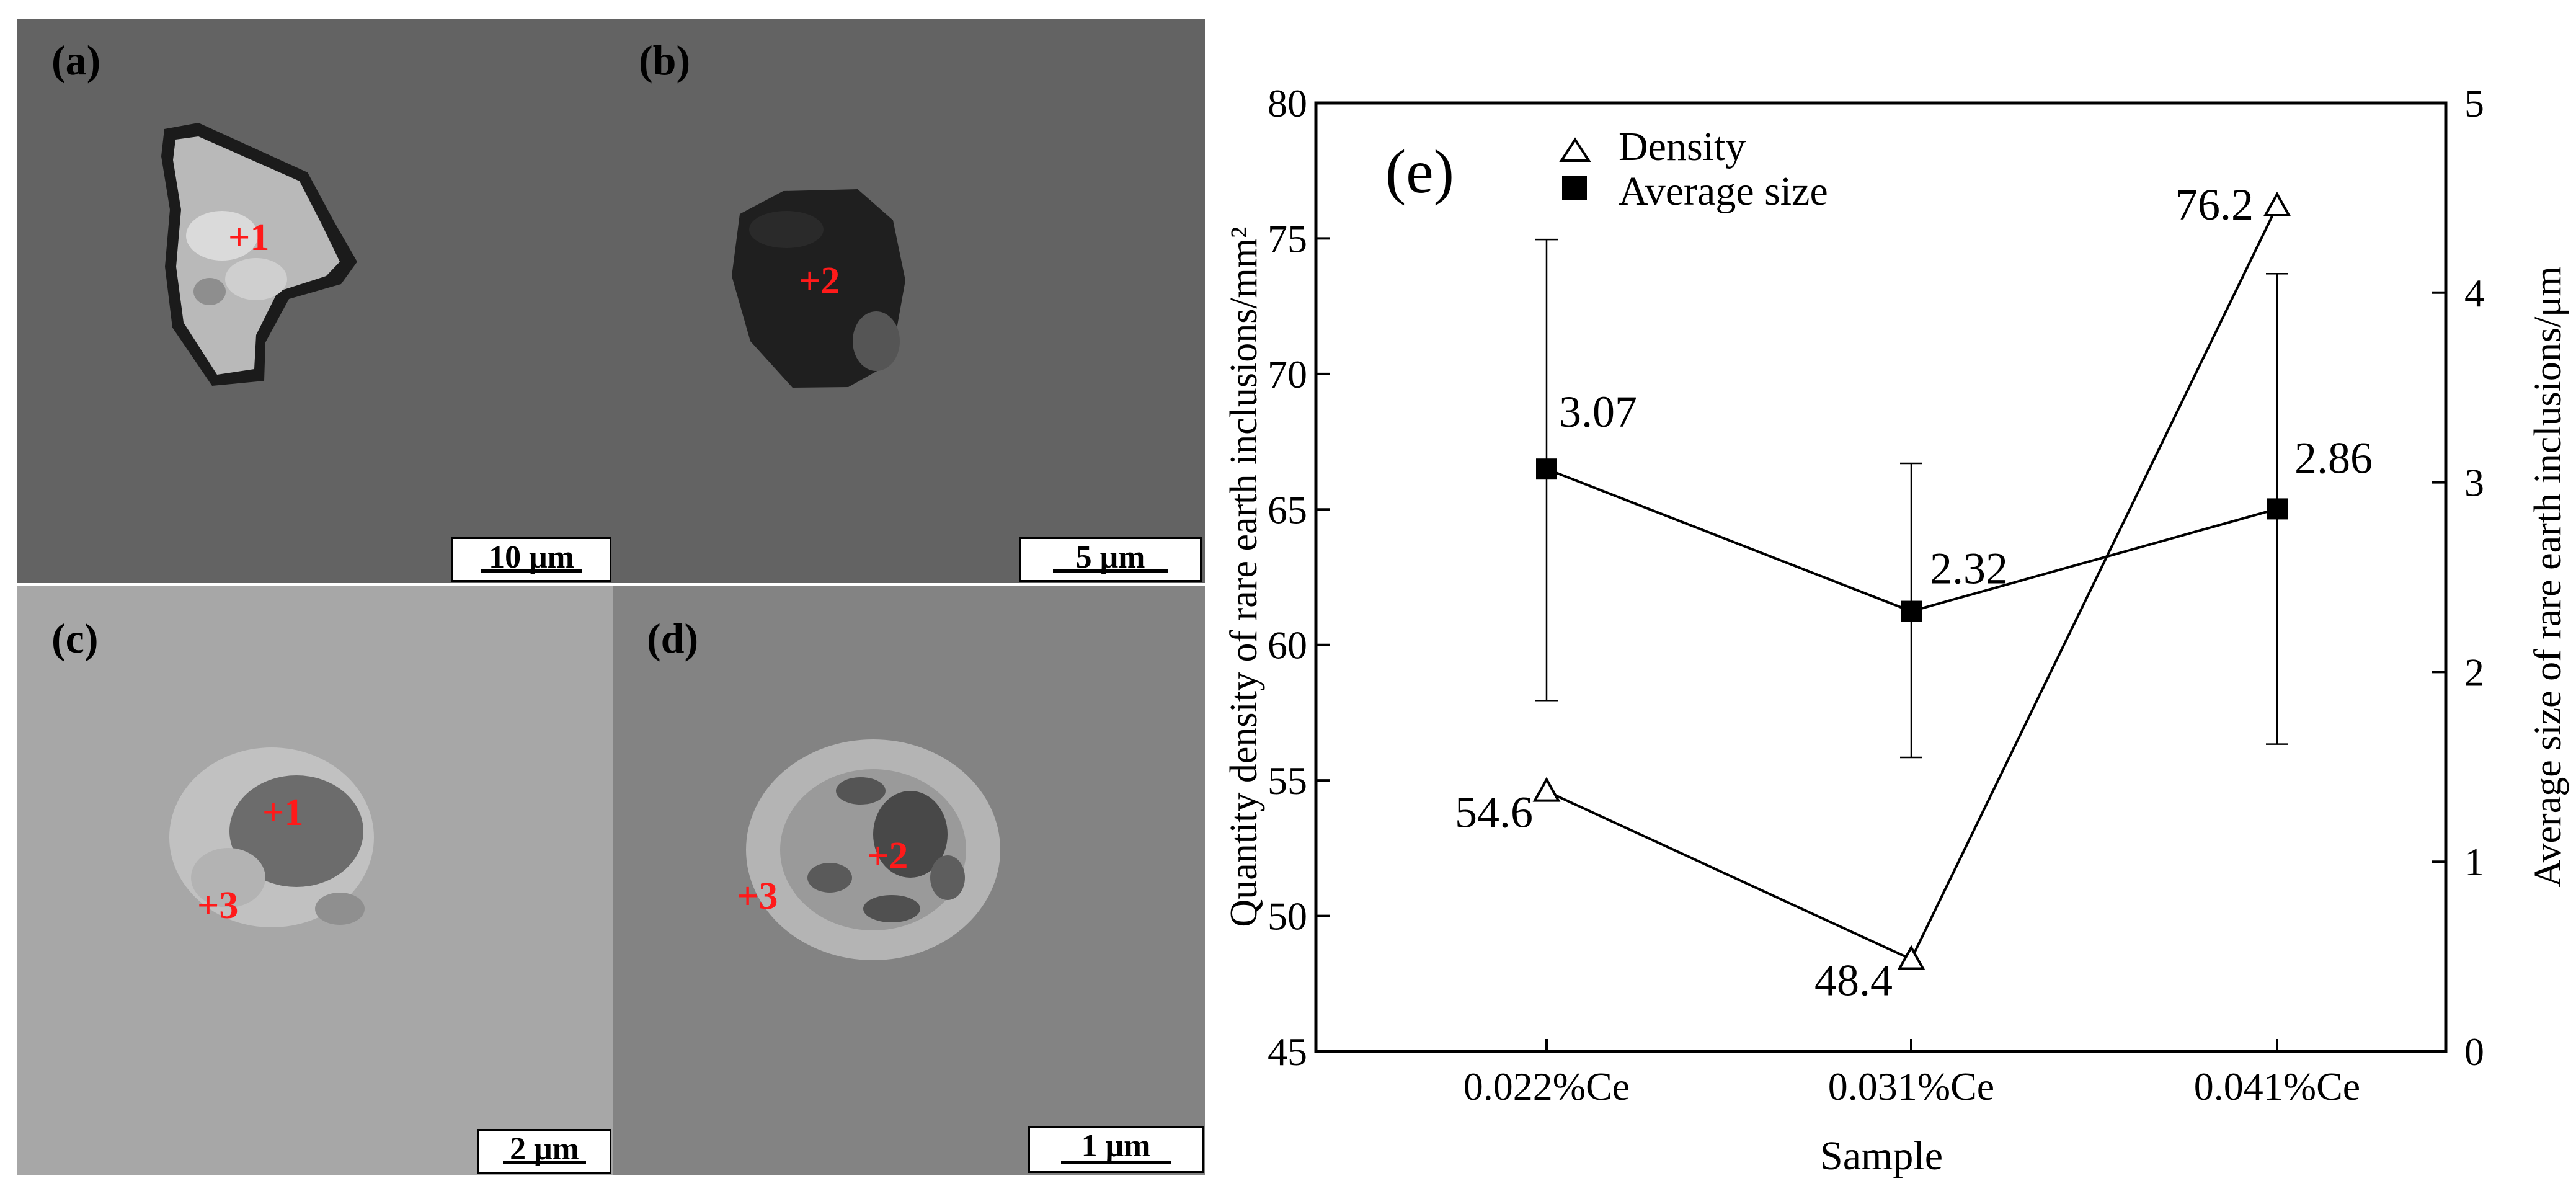 The height and width of the screenshot is (1186, 2576). Describe the element at coordinates (2474, 862) in the screenshot. I see `right-tick-label: 1` at that location.